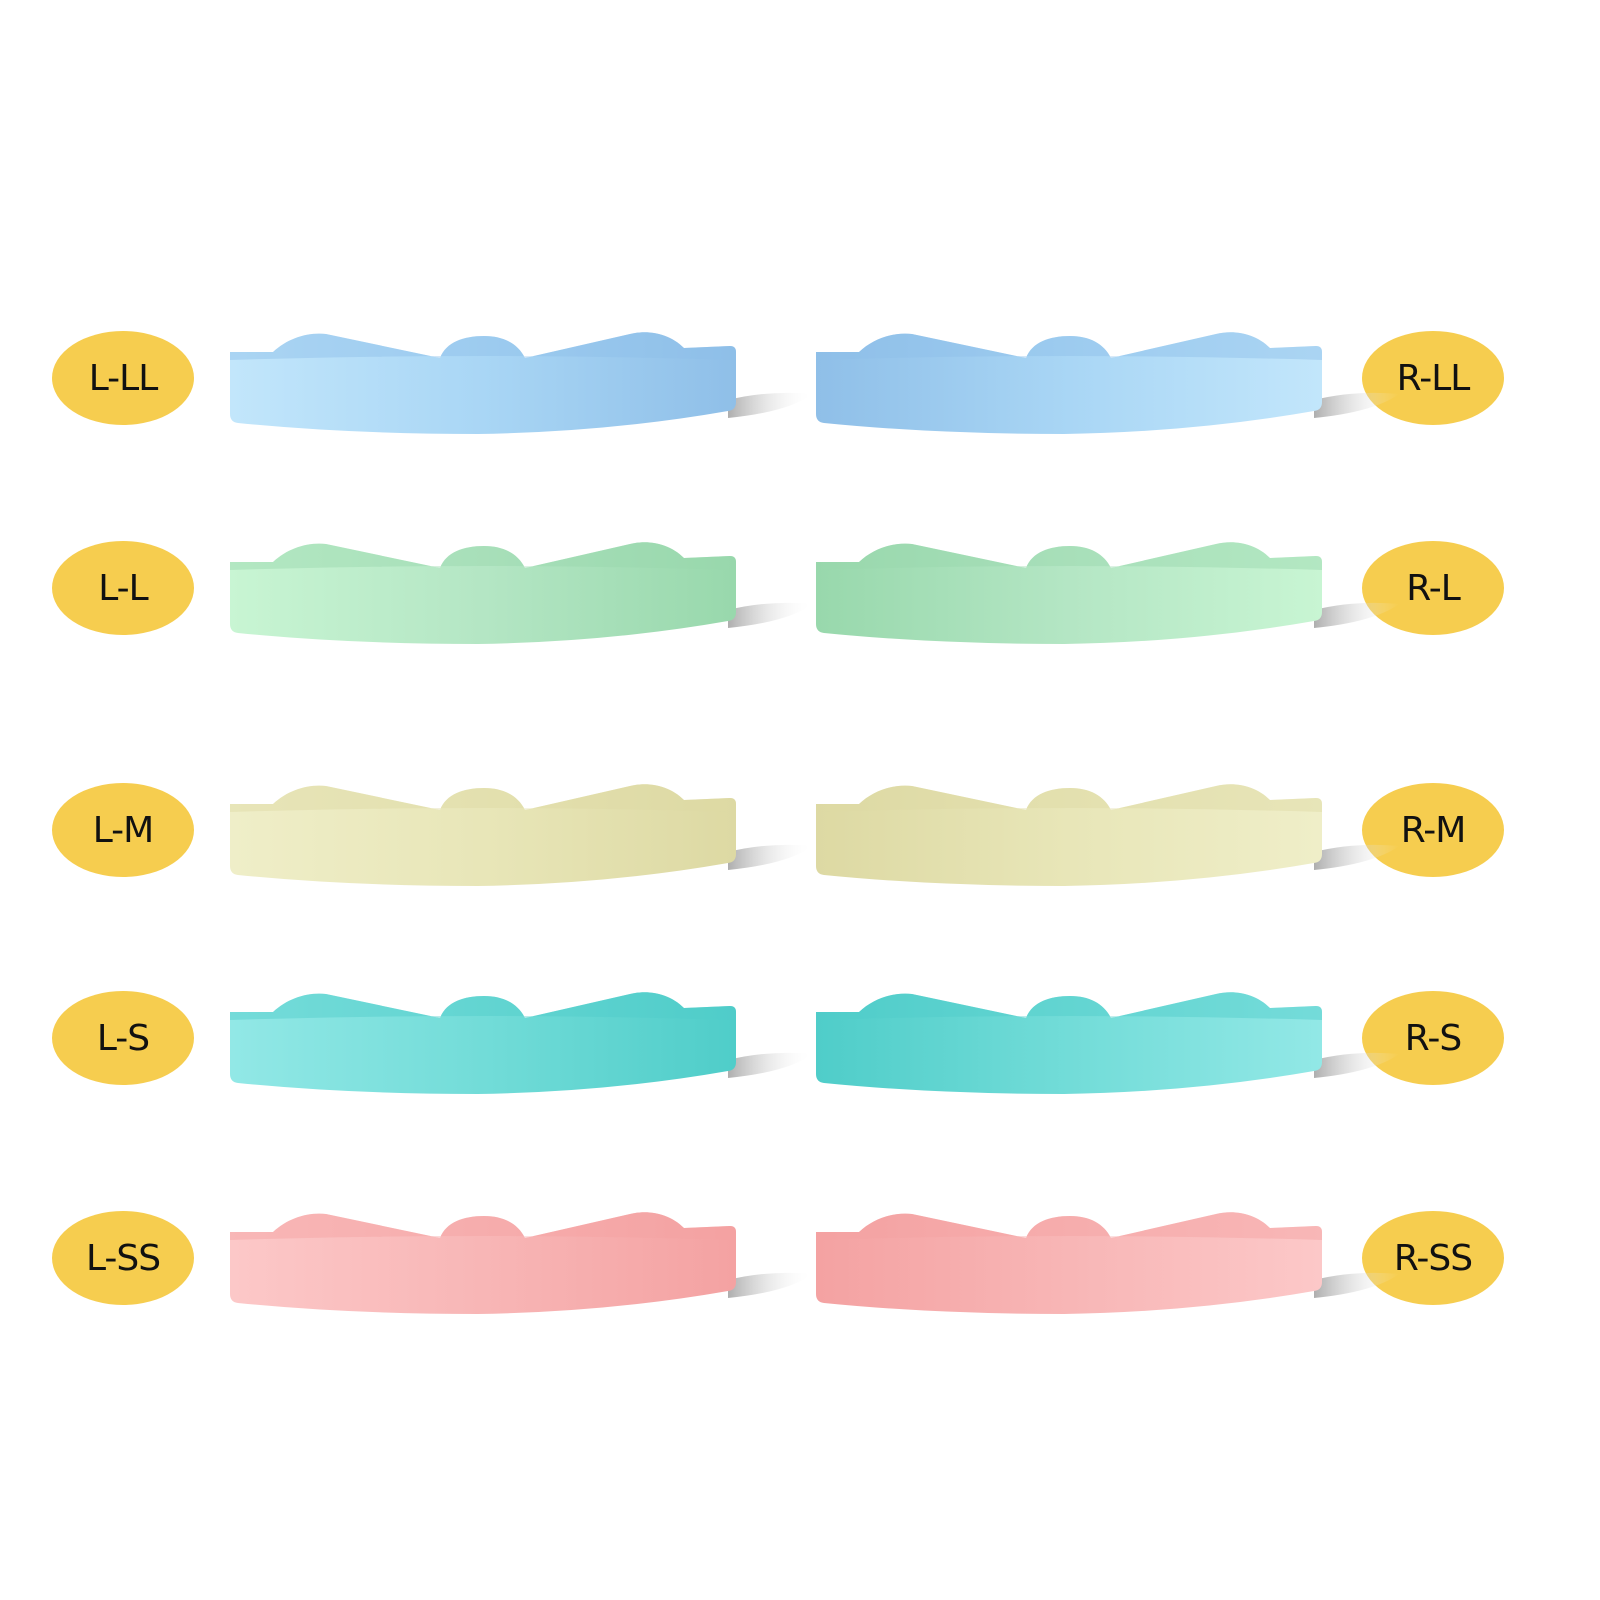 Image resolution: width=1600 pixels, height=1600 pixels. What do you see at coordinates (123, 830) in the screenshot?
I see `left-size-label: L-M` at bounding box center [123, 830].